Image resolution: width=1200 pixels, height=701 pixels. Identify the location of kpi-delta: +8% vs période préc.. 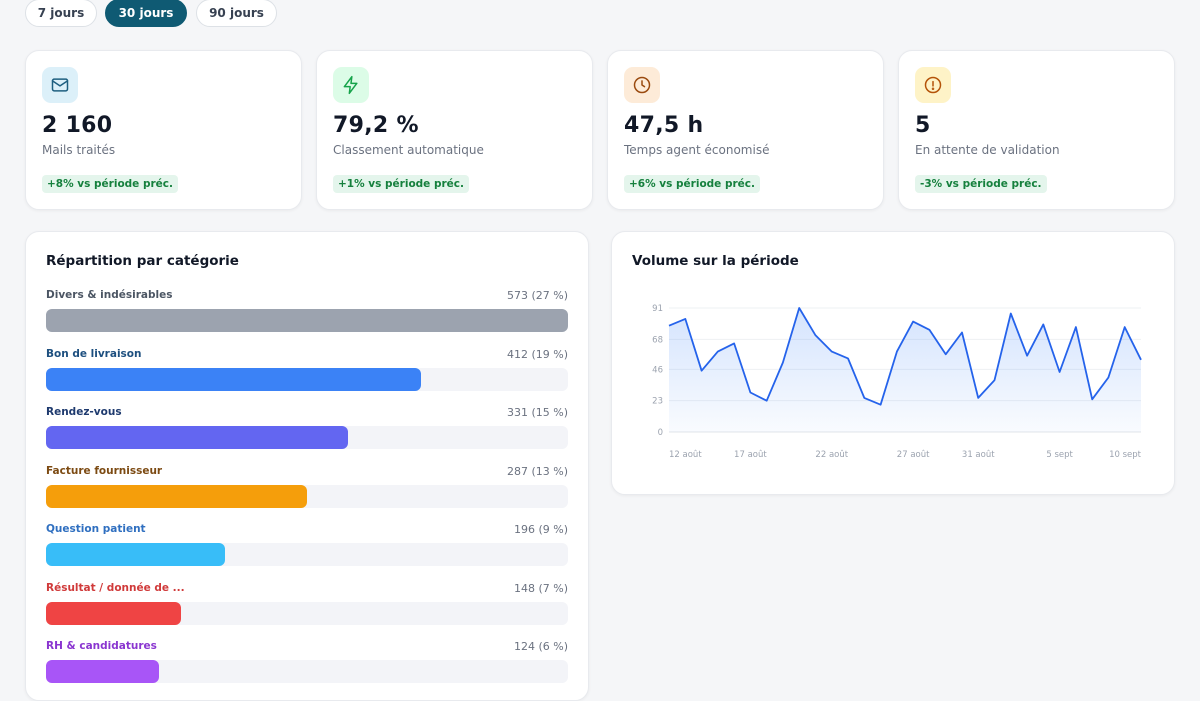
(110, 184).